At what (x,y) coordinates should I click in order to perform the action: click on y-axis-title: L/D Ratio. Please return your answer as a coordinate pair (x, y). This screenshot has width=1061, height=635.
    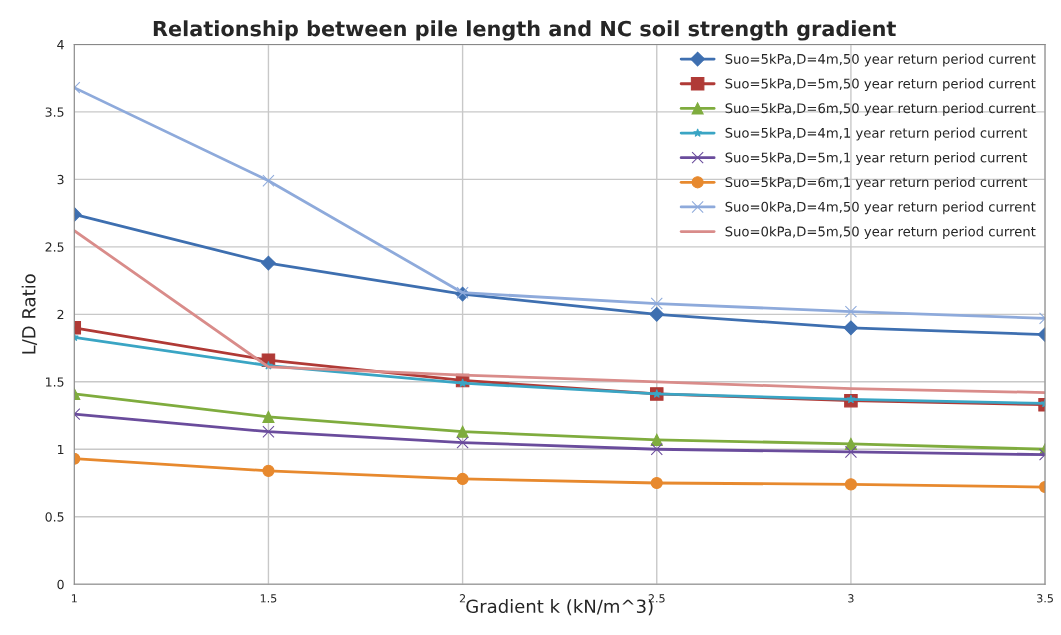
    Looking at the image, I should click on (29, 314).